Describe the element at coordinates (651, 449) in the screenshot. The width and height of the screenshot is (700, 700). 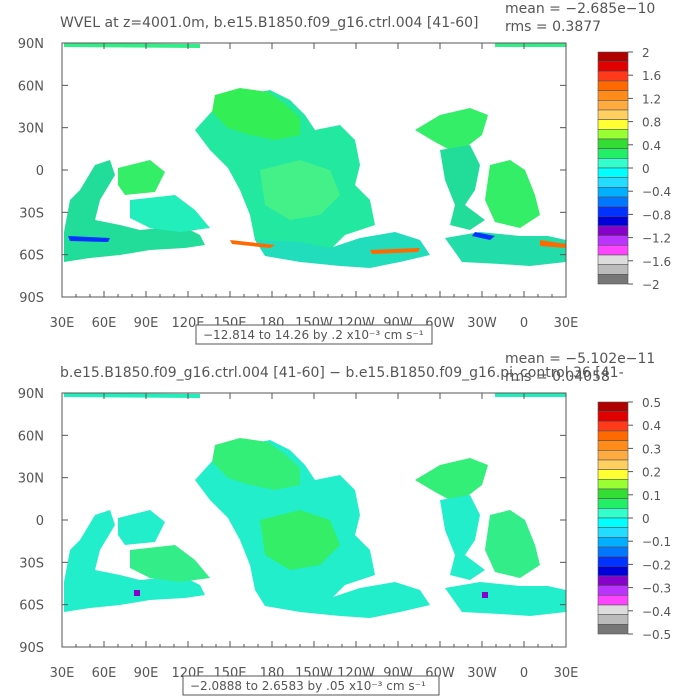
I see `colorbar-label: 0.3` at that location.